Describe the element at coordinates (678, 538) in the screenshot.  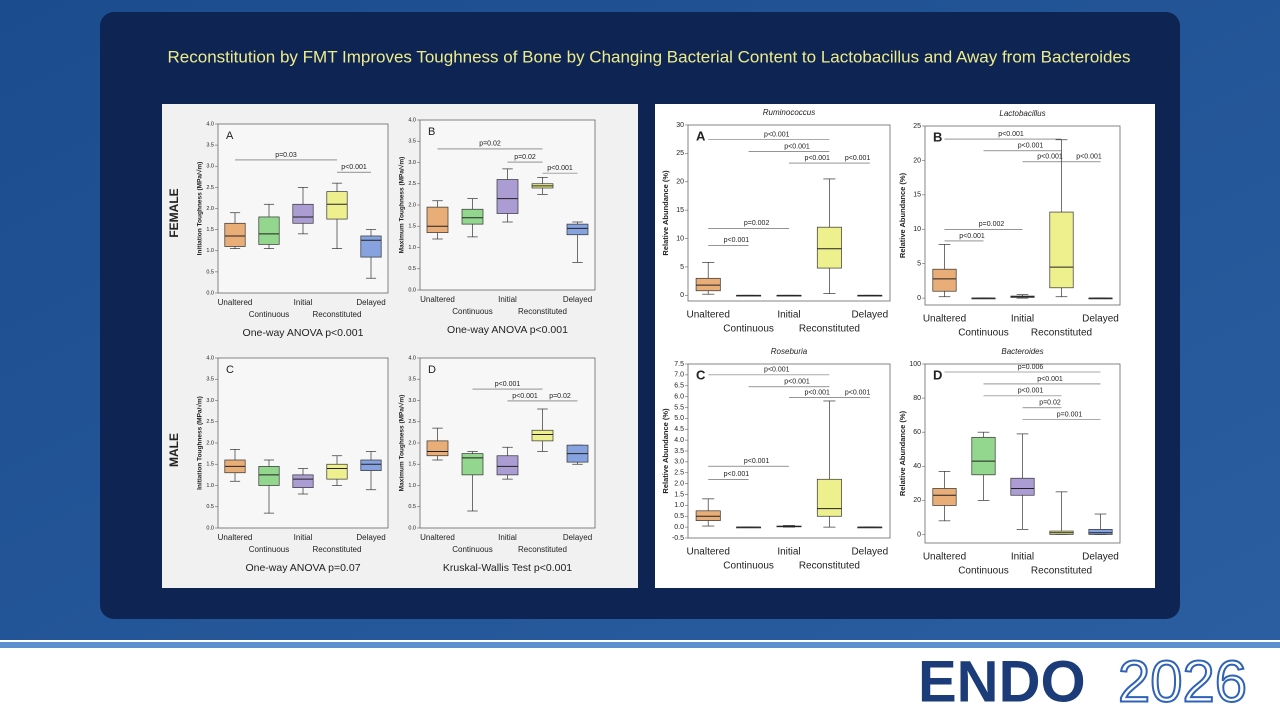
I see `y-tick-label: -0.5` at that location.